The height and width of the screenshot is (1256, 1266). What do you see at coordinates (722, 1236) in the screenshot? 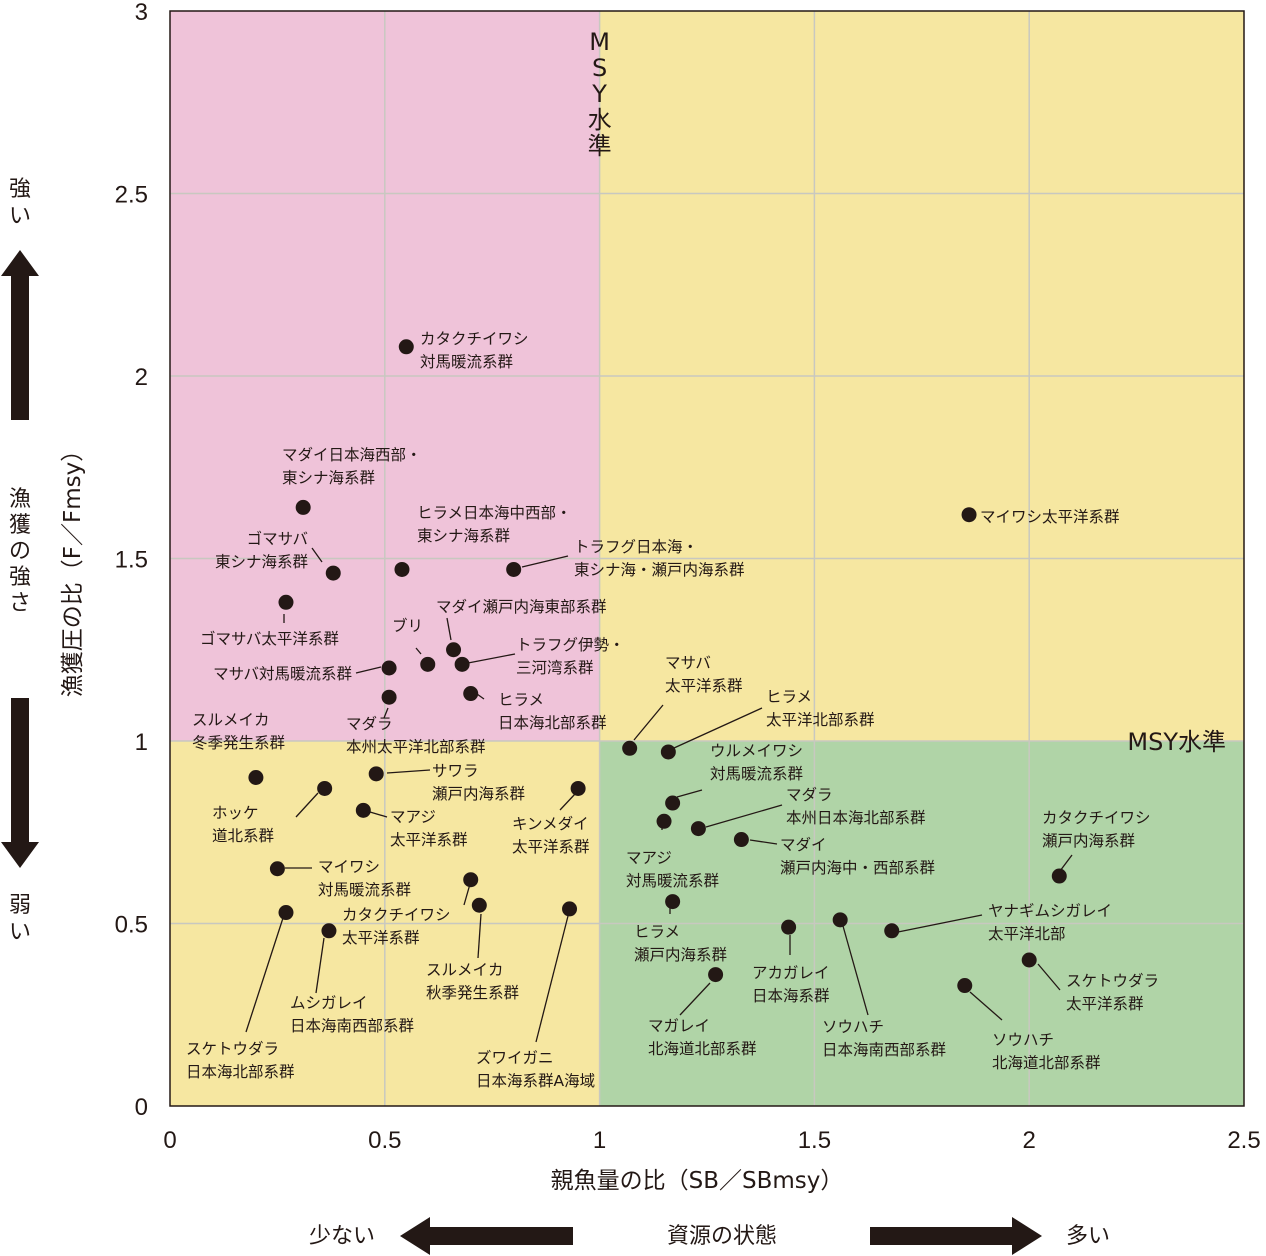
I see `indicator-resource-state-label: 資源の状態` at bounding box center [722, 1236].